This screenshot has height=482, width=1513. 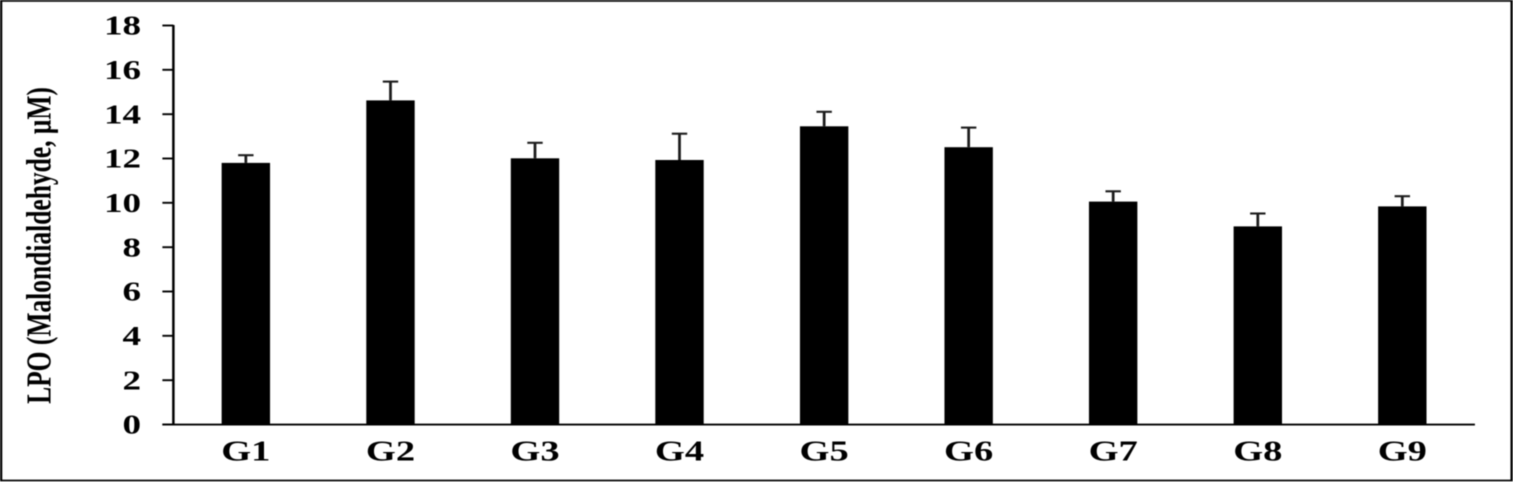 I want to click on svg-text: G3, so click(x=534, y=452).